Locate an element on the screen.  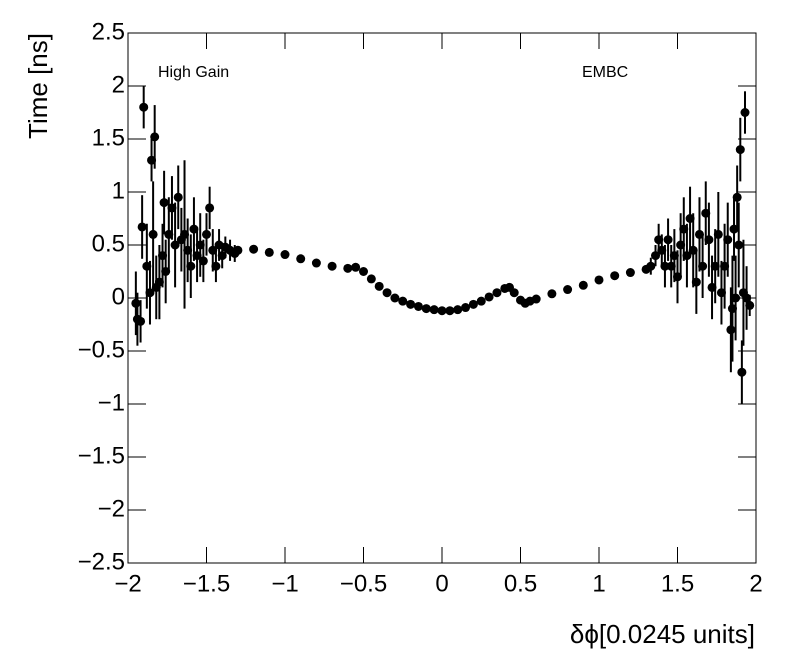
y-tick-label: 2 is located at coordinates (118, 84).